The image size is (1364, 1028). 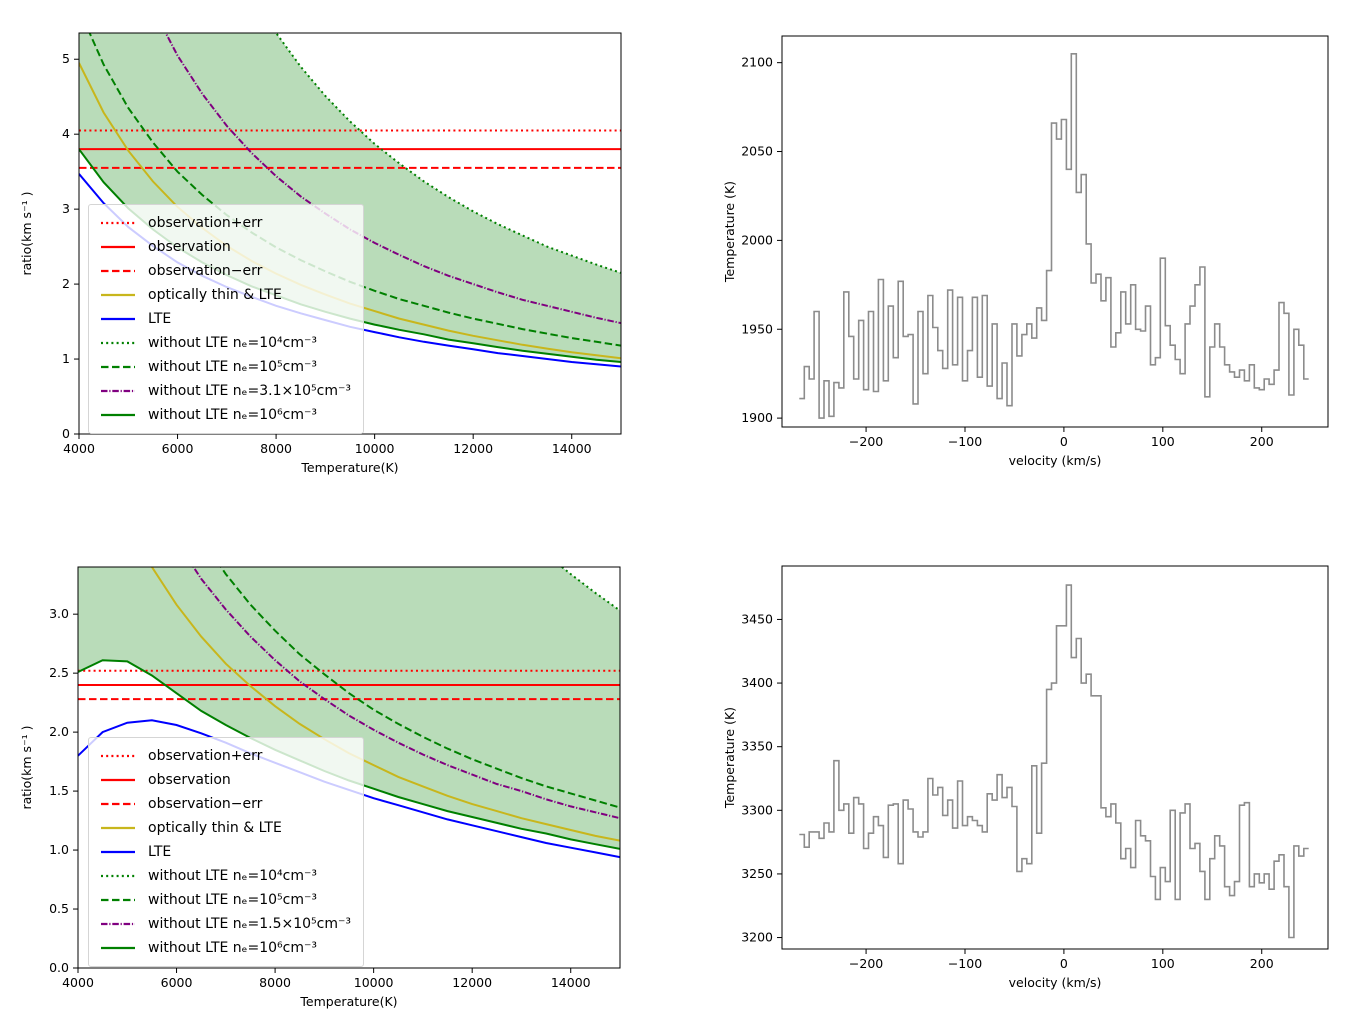 I want to click on legend-entry-label: without LTE nₑ=10⁵cm⁻³, so click(x=233, y=900).